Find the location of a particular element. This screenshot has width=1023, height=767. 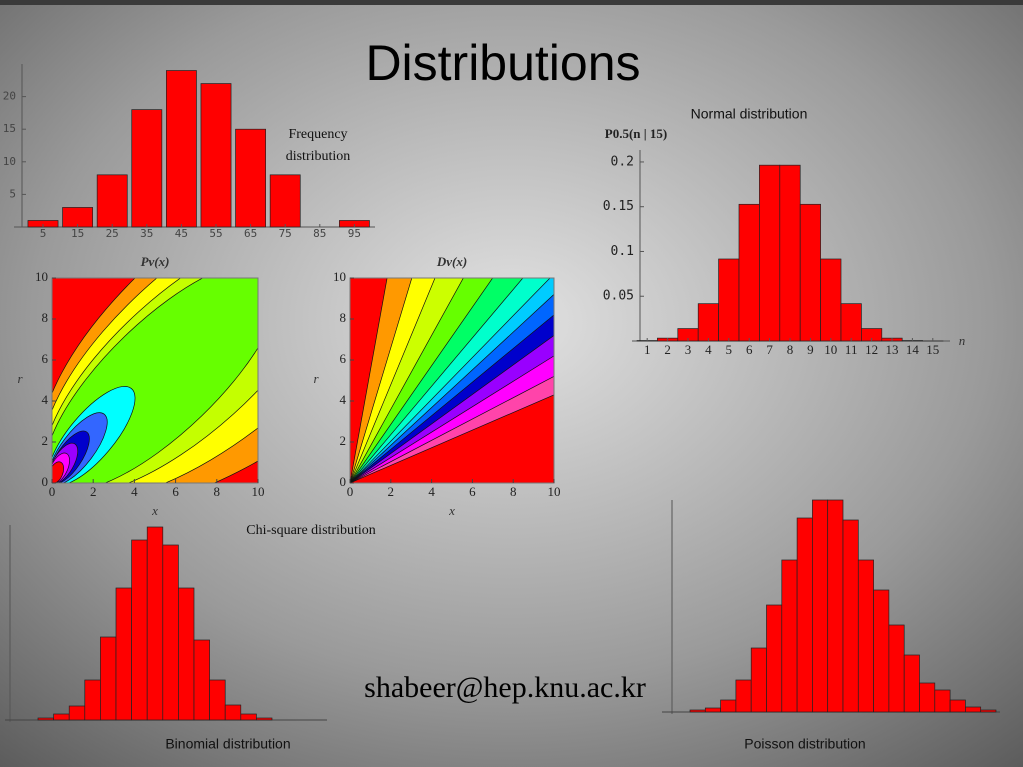

x-tick-label: 45 is located at coordinates (181, 233).